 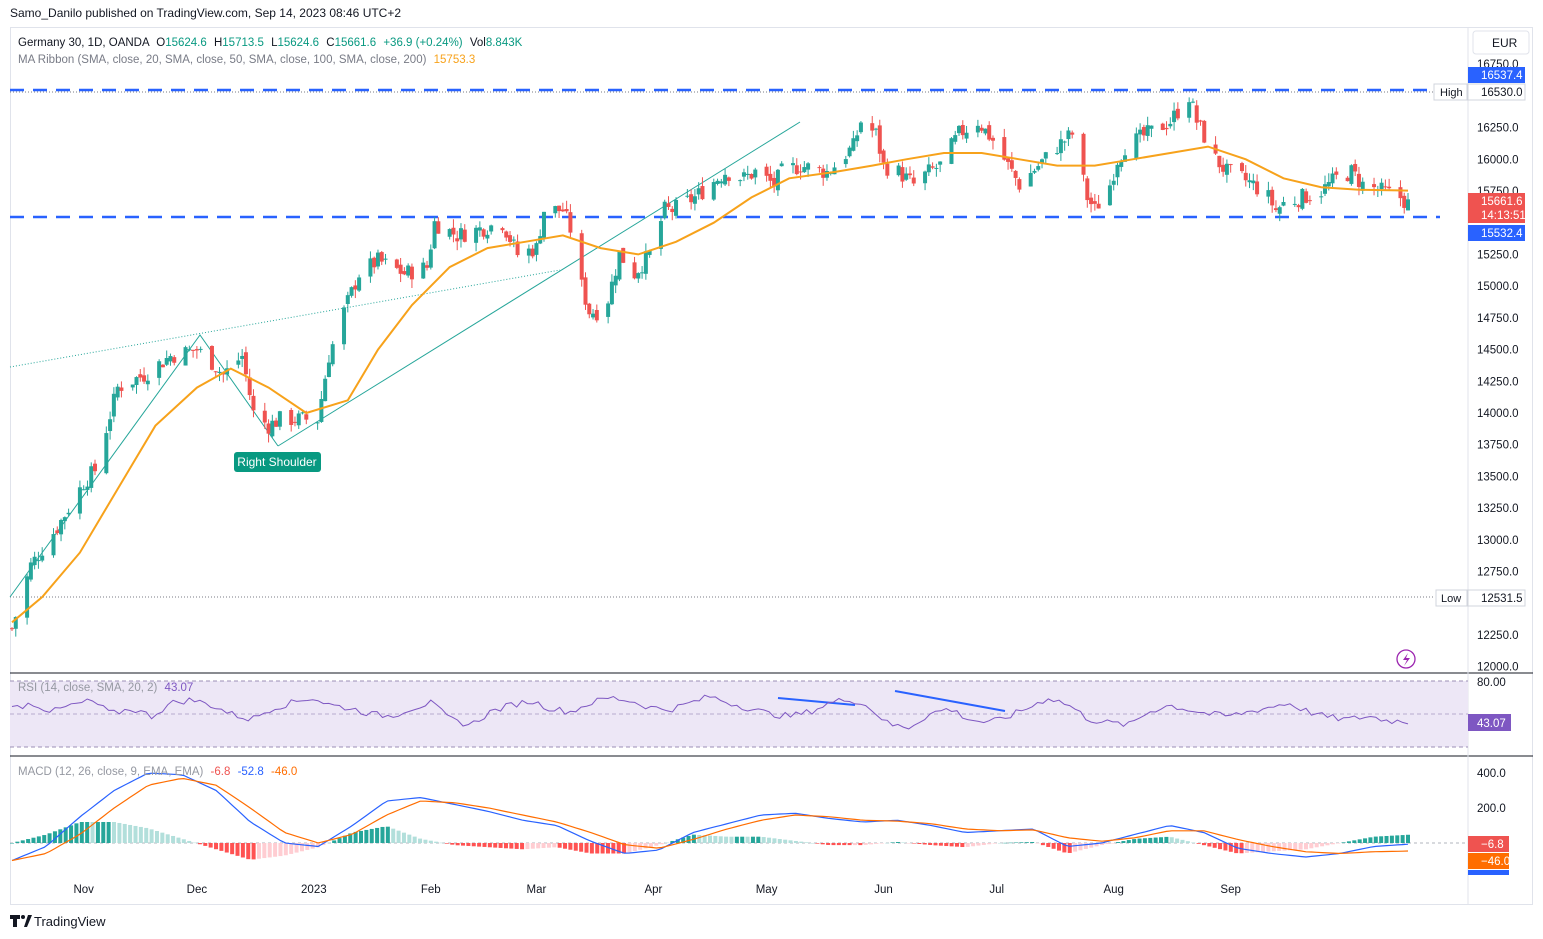 What do you see at coordinates (1501, 42) in the screenshot?
I see `currency-button` at bounding box center [1501, 42].